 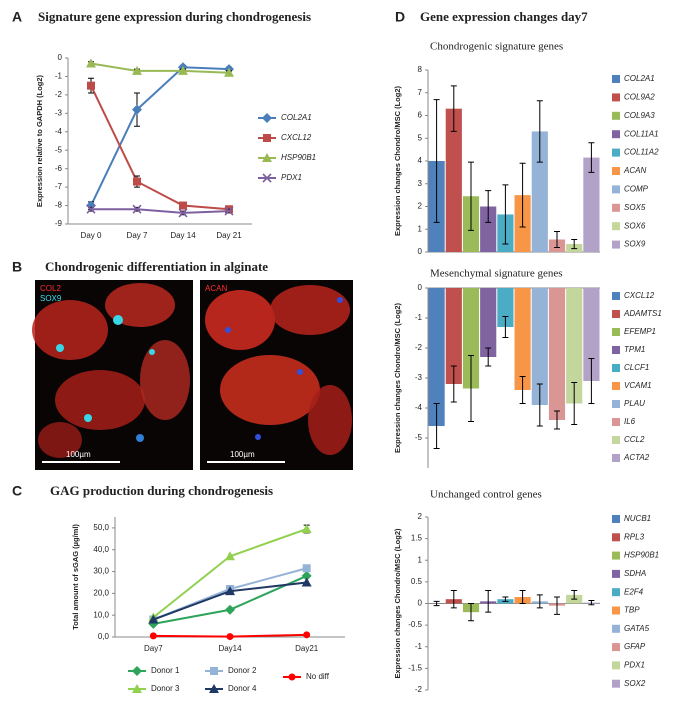 I want to click on legend-label: GATA5, so click(x=637, y=628).